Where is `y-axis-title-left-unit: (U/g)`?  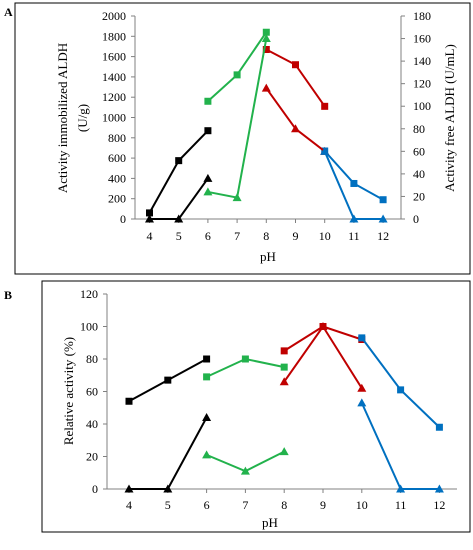
y-axis-title-left-unit: (U/g) is located at coordinates (82, 118).